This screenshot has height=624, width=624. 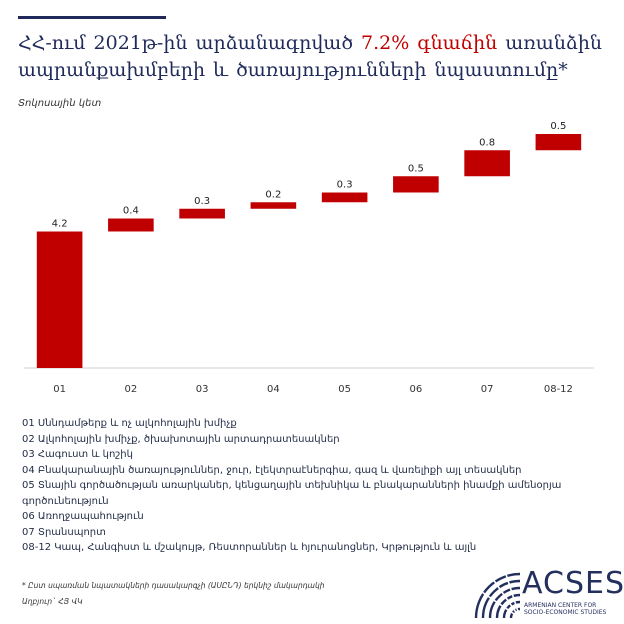 What do you see at coordinates (487, 142) in the screenshot?
I see `bar-value-label: 0.8` at bounding box center [487, 142].